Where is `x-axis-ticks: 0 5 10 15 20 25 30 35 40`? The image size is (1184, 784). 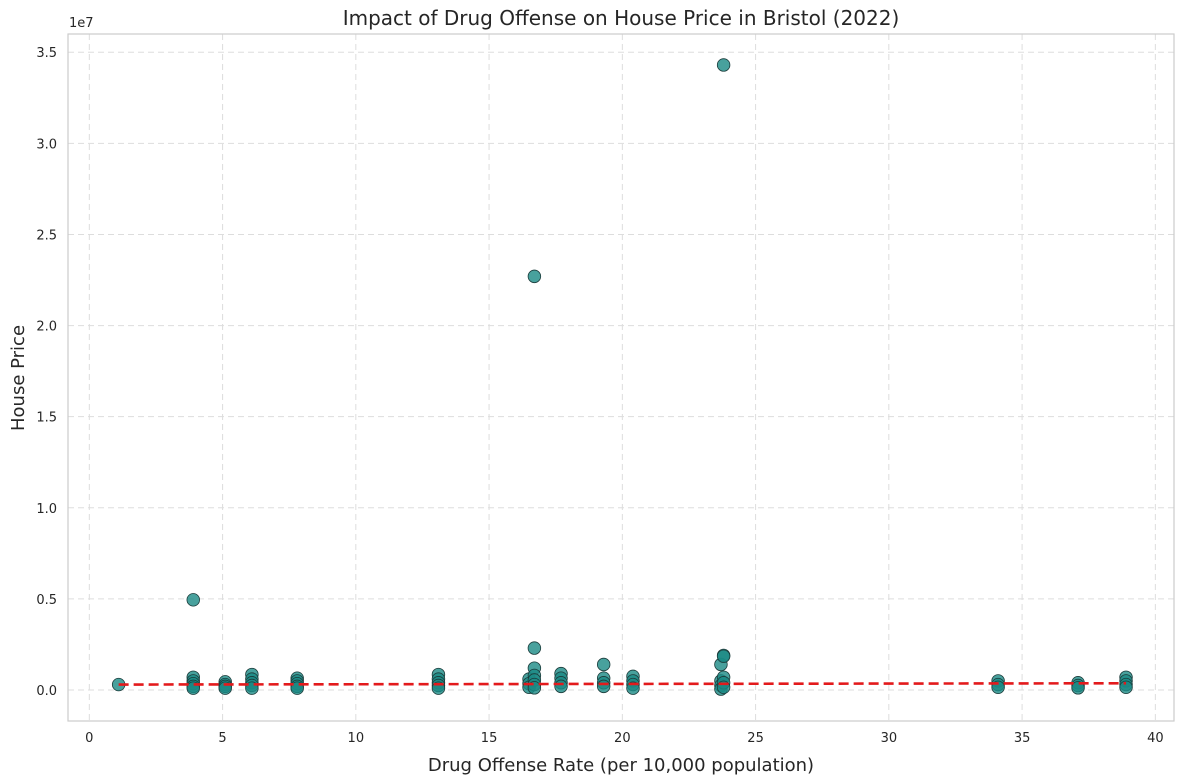 x-axis-ticks: 0 5 10 15 20 25 30 35 40 is located at coordinates (624, 738).